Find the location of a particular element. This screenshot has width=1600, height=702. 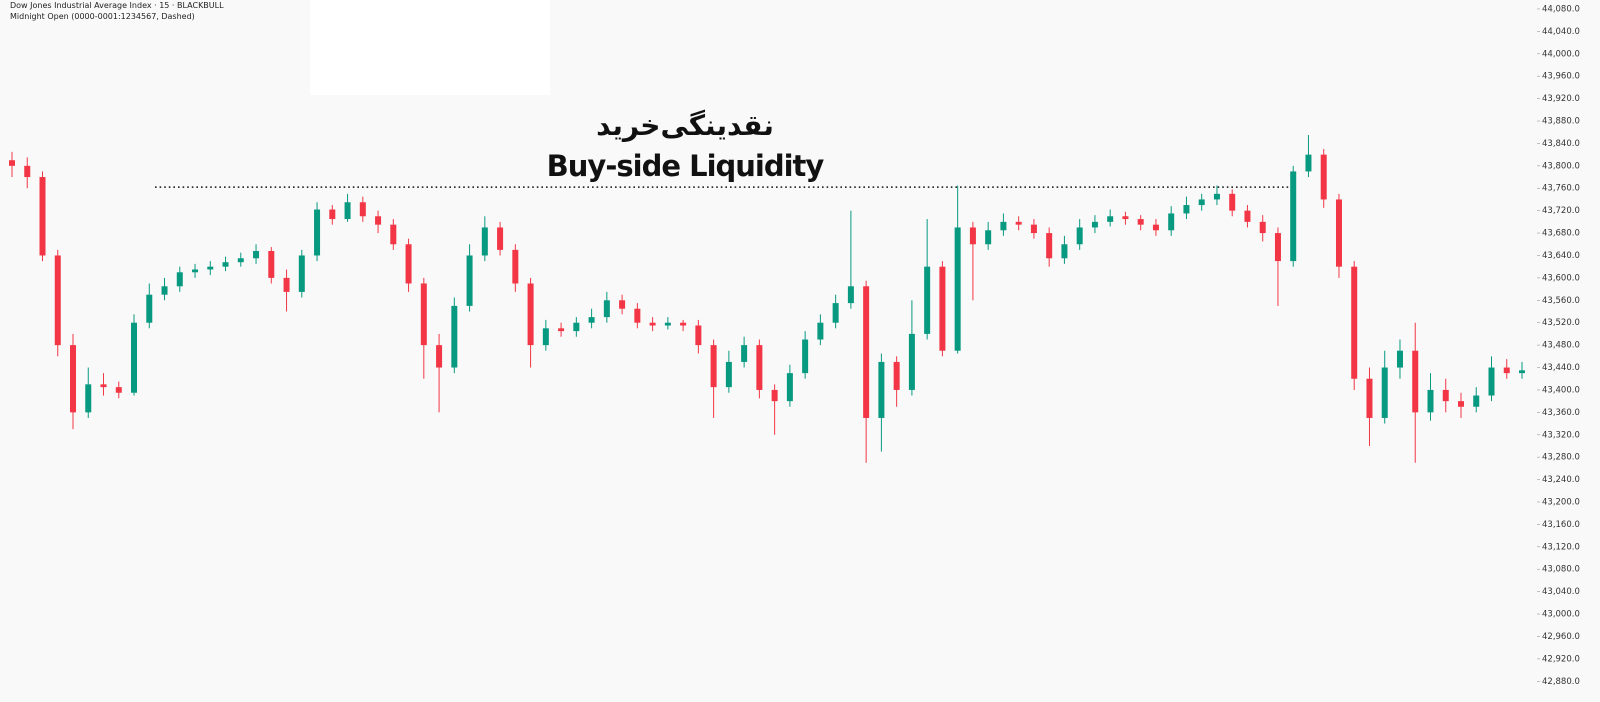

y-tick-label: 43,200.0 is located at coordinates (1561, 502).